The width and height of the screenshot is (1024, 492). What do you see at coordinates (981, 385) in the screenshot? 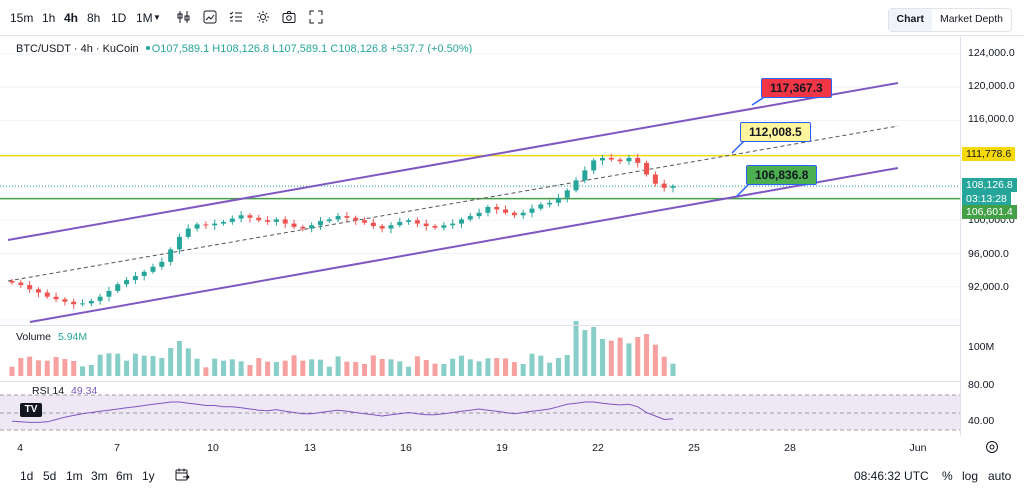
I see `rsi-axis-80: 80.00` at bounding box center [981, 385].